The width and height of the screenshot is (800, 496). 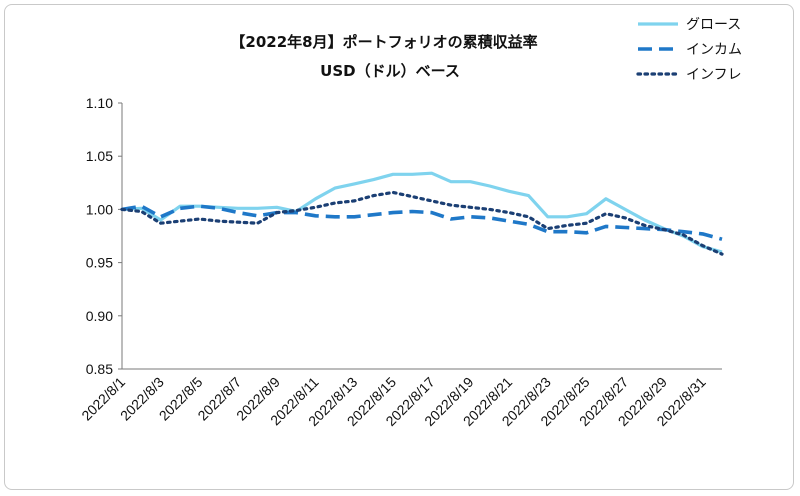 I want to click on y-tick-label: 0.85, so click(x=99, y=369).